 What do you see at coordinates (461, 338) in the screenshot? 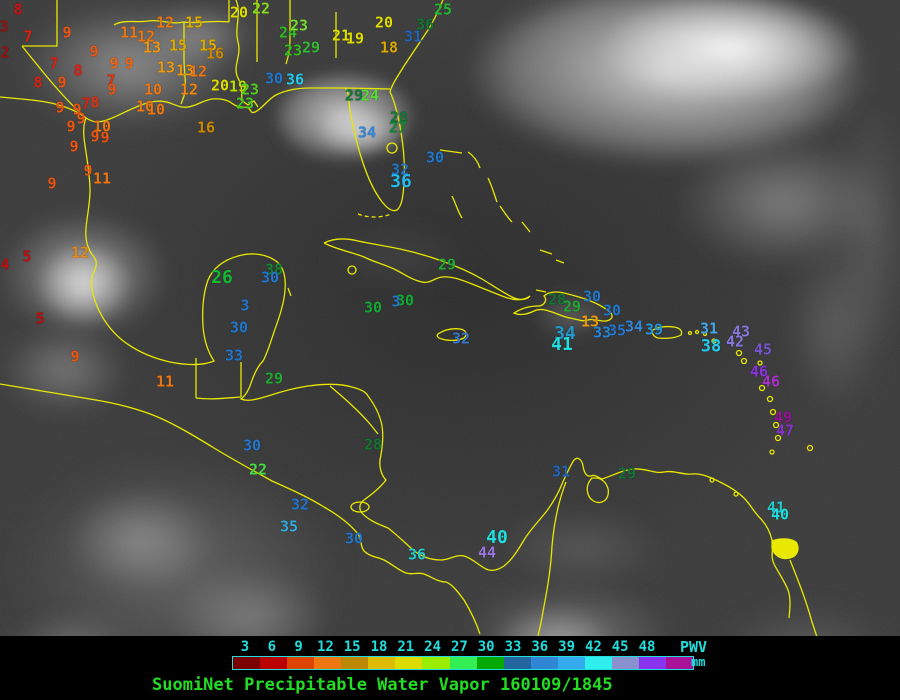
I see `station-value: 32` at bounding box center [461, 338].